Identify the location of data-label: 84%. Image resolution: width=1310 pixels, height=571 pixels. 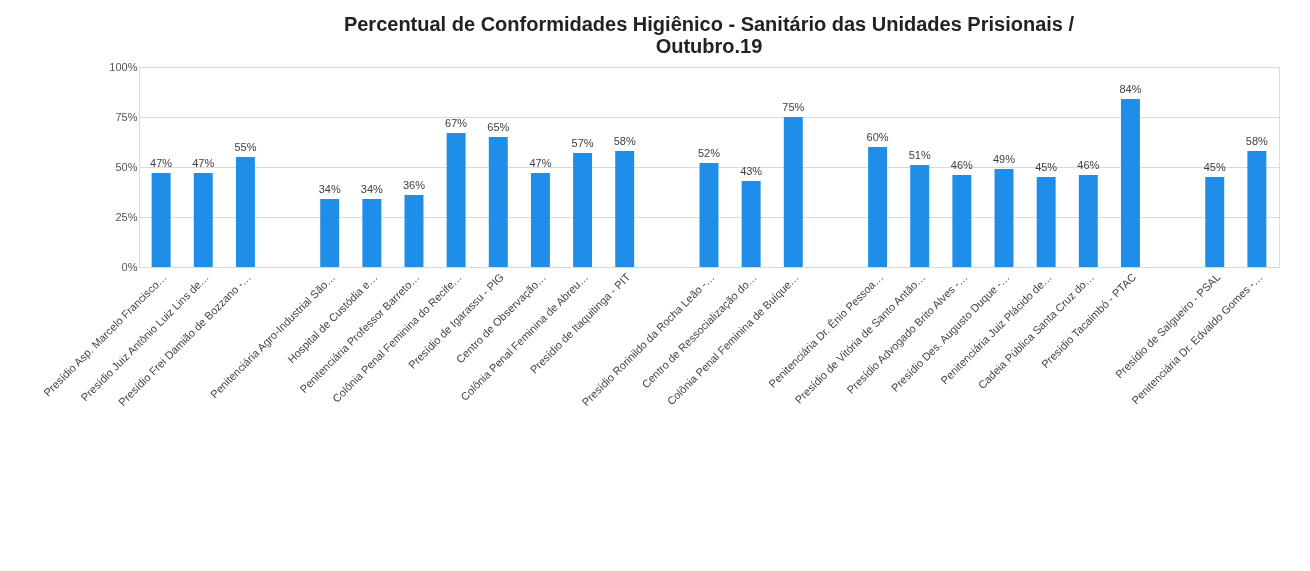
(1130, 89).